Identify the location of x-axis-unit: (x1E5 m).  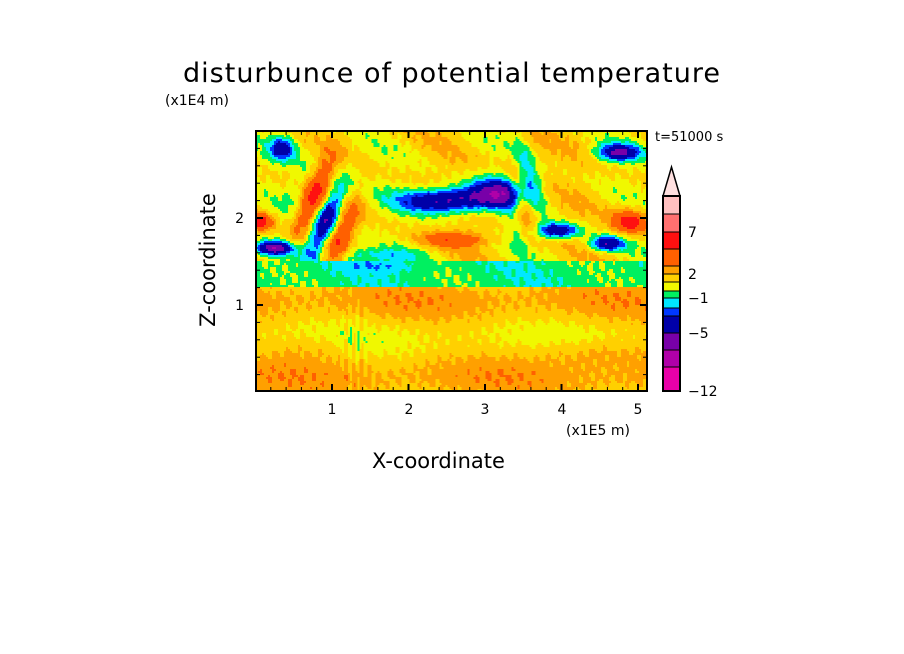
(598, 431).